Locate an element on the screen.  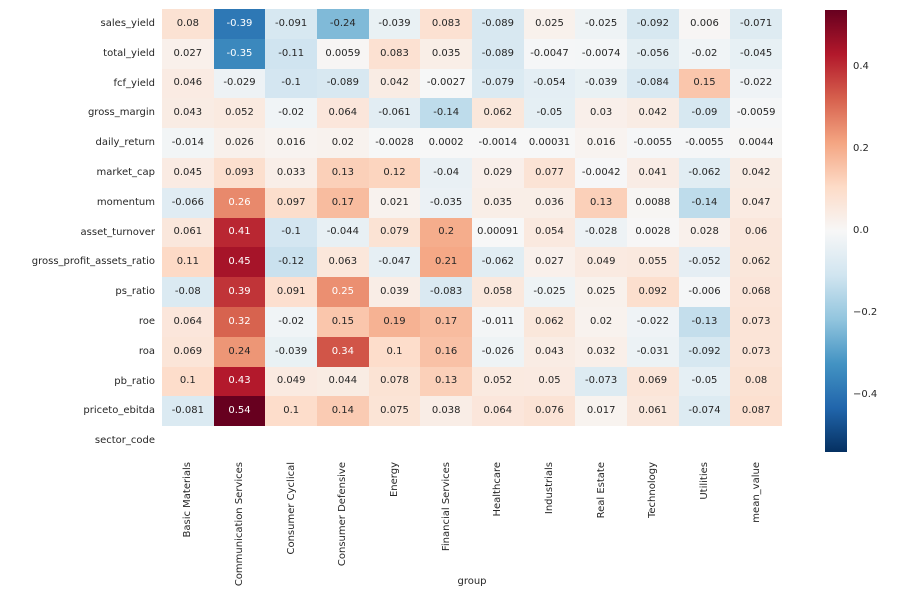
heatmap-cell: -0.026 is located at coordinates (498, 351).